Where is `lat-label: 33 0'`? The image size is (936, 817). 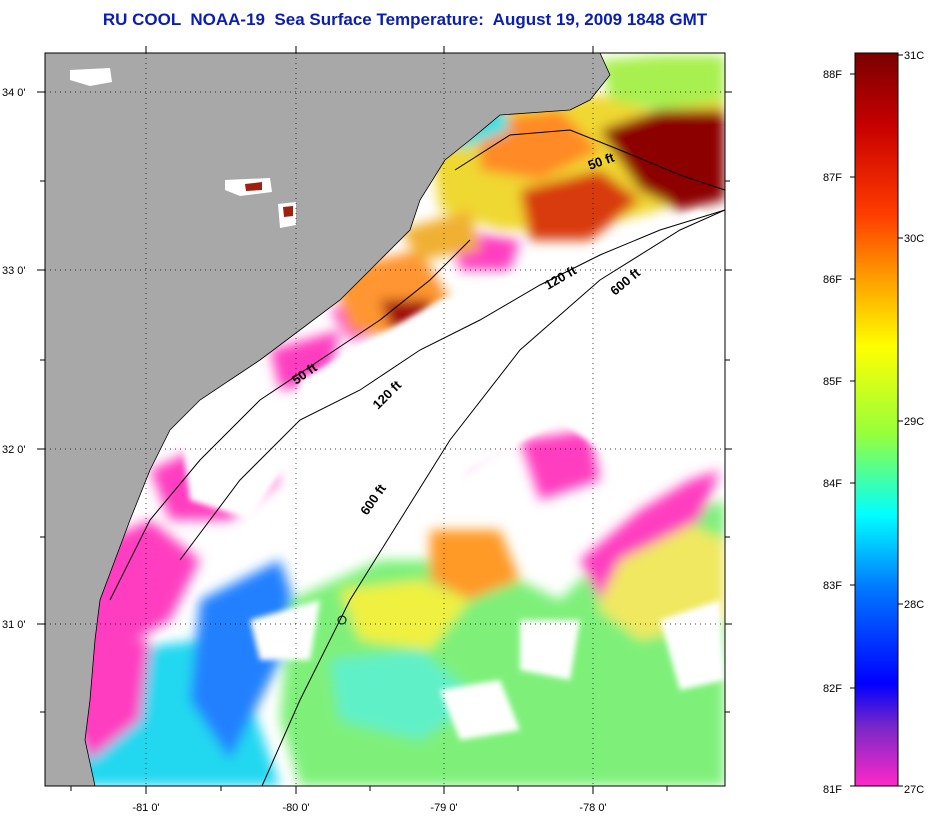
lat-label: 33 0' is located at coordinates (14, 271).